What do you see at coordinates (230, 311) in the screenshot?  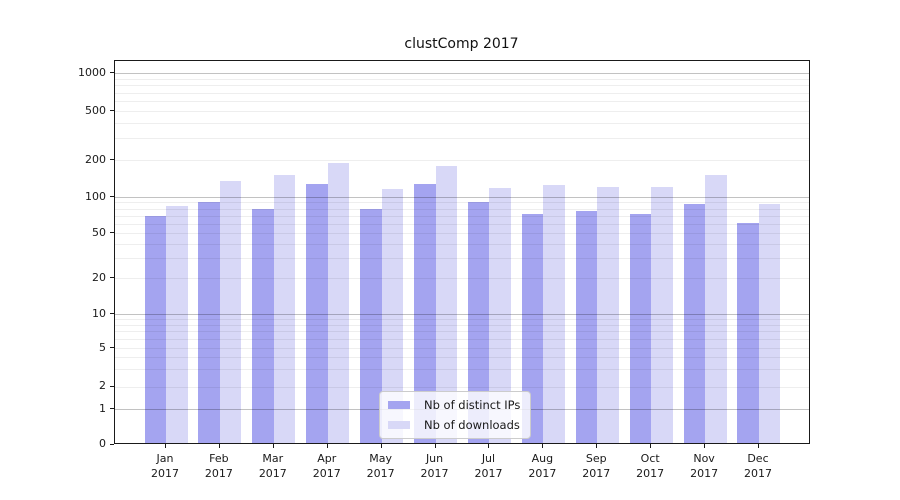 I see `bar-downloads-feb` at bounding box center [230, 311].